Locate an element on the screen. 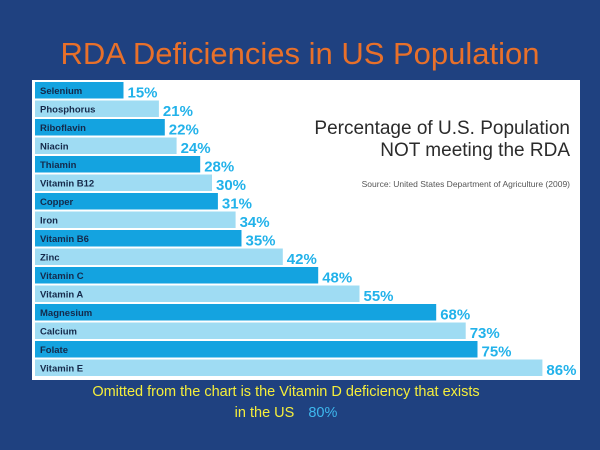  category-label: Niacin is located at coordinates (54, 146).